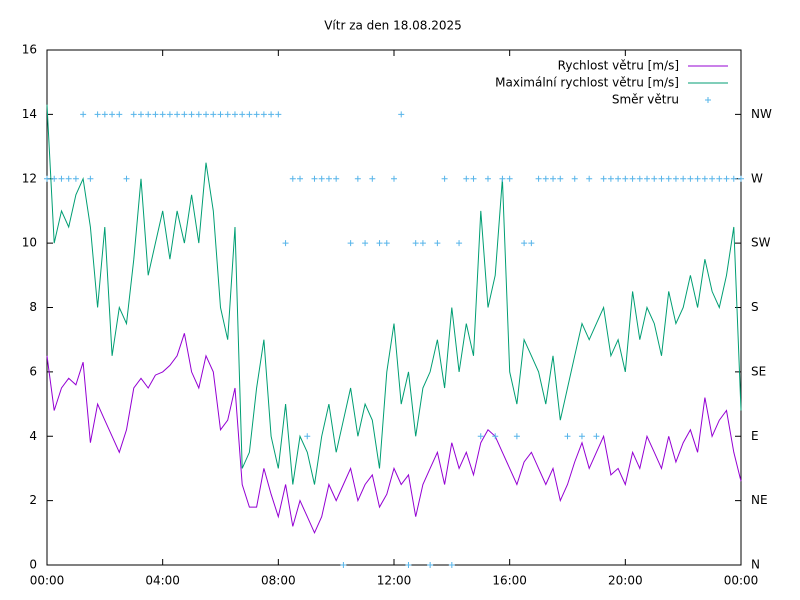  I want to click on x-tick-label: 20:00, so click(625, 581).